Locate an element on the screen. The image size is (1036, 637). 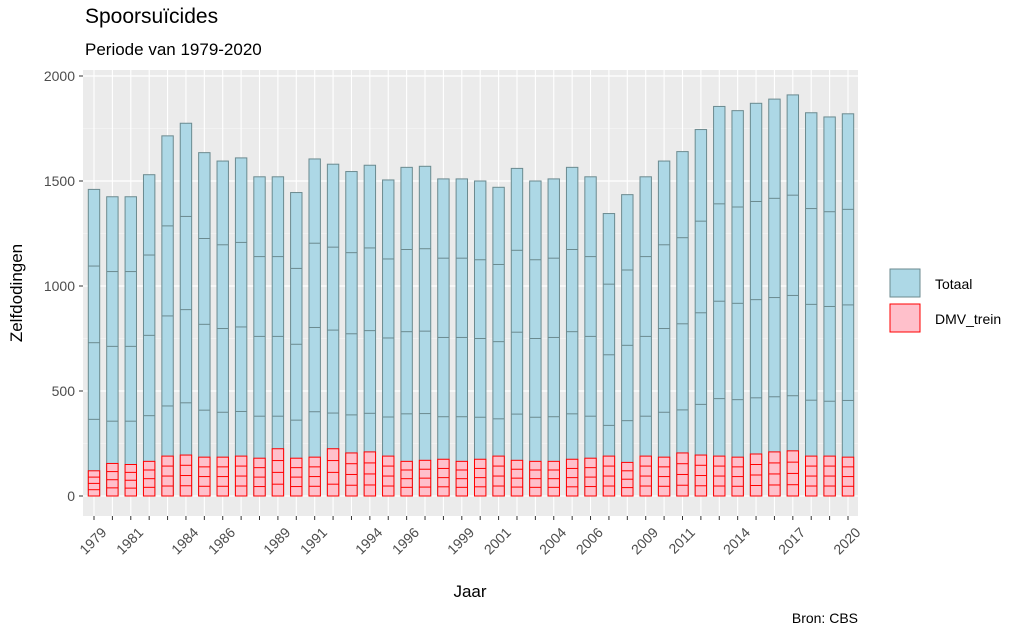
y-tick-label: 0 is located at coordinates (71, 496).